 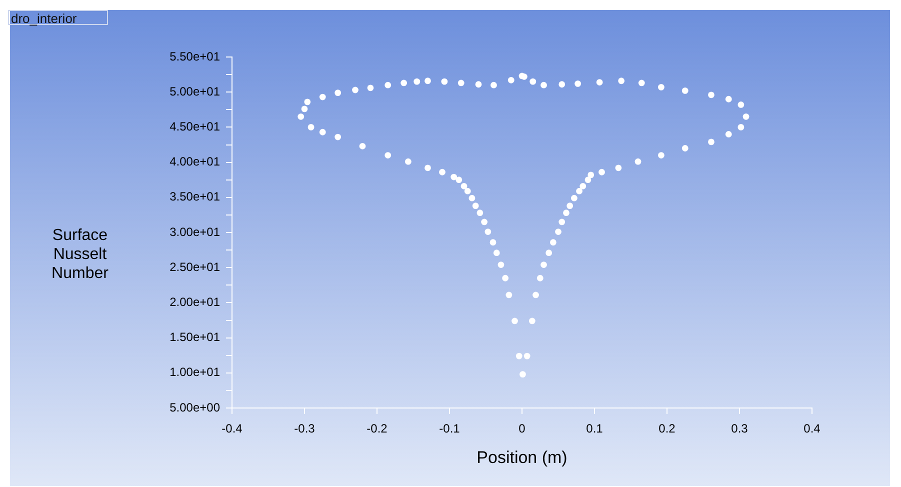 What do you see at coordinates (195, 91) in the screenshot?
I see `y-tick-label: 5.00e+01` at bounding box center [195, 91].